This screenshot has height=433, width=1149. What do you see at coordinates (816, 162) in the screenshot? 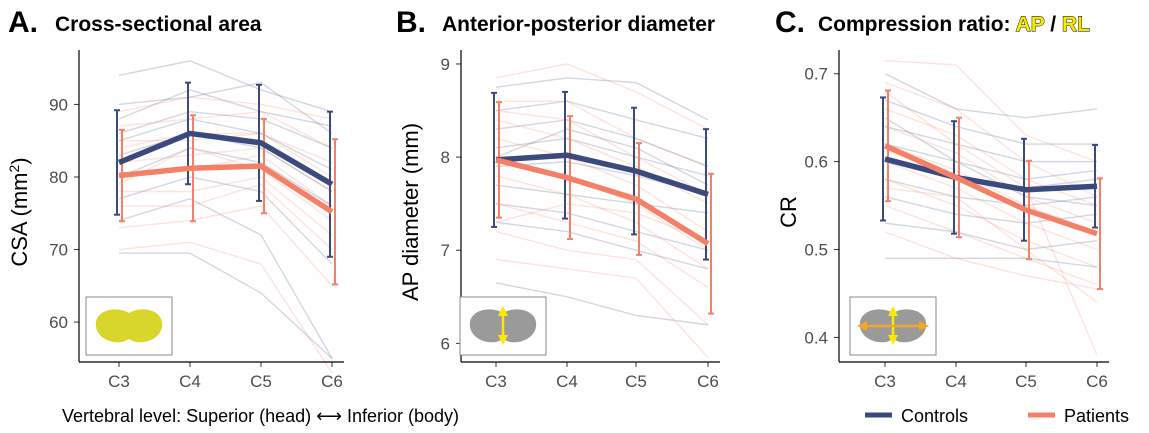
I see `panel-c-y-tick-label: 0.6` at bounding box center [816, 162].